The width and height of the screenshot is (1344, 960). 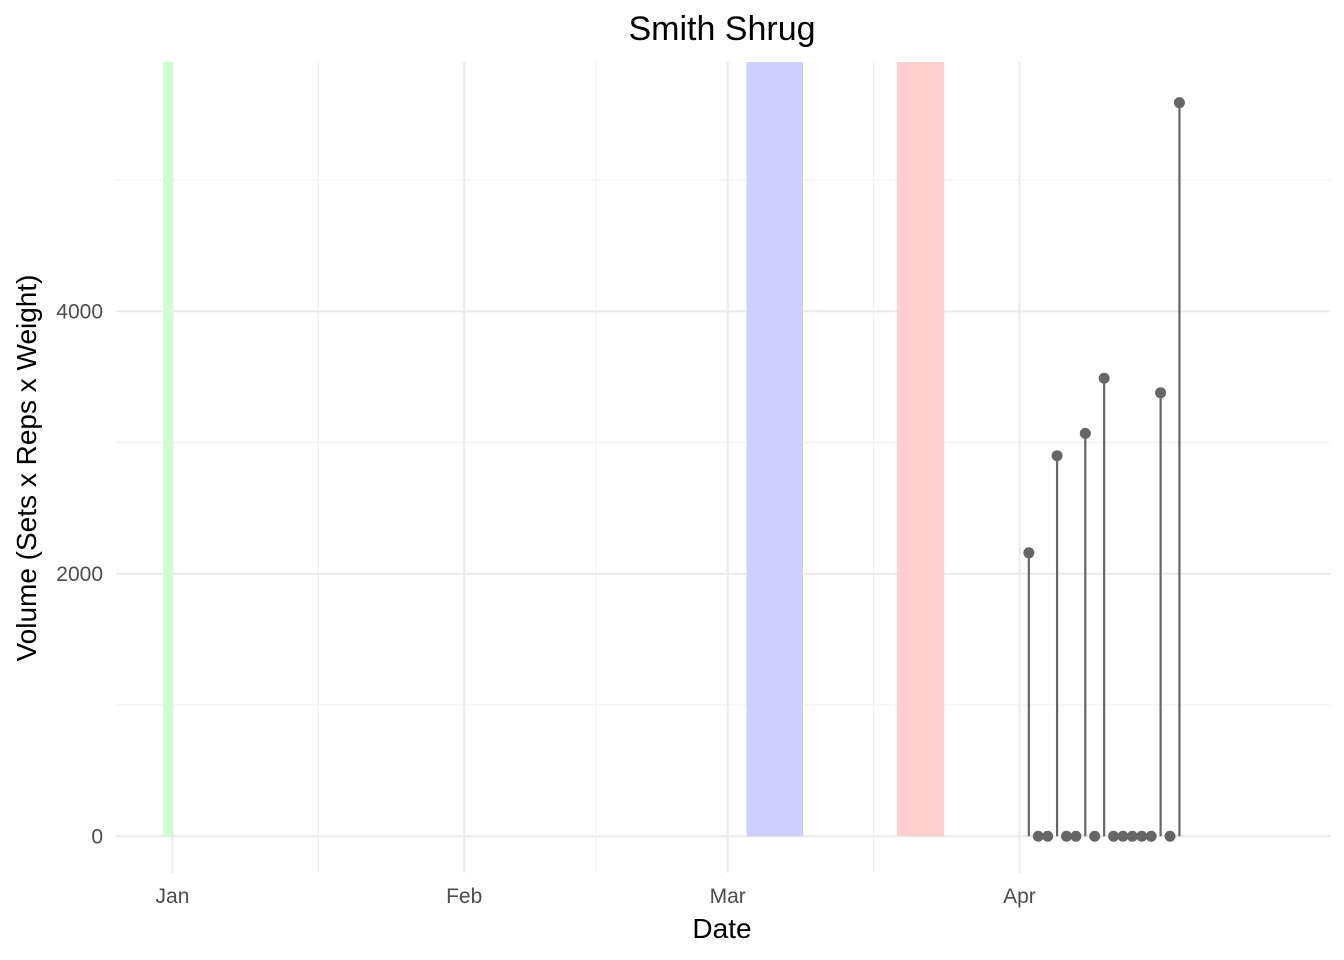 What do you see at coordinates (596, 896) in the screenshot?
I see `x-tick-labels: Jan Feb Mar Apr` at bounding box center [596, 896].